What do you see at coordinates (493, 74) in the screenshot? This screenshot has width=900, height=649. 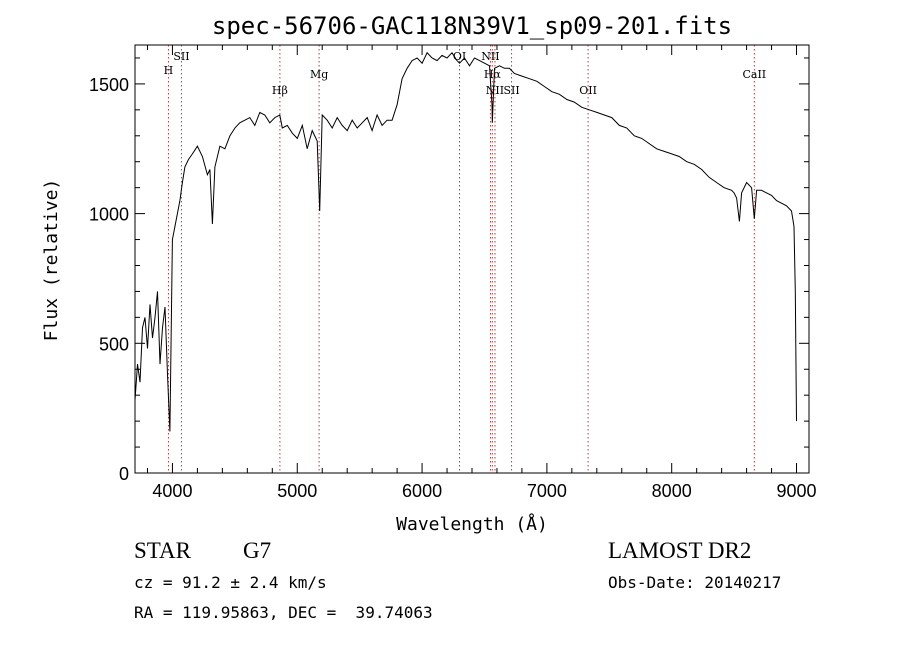 I see `line-marker-label: Hα` at bounding box center [493, 74].